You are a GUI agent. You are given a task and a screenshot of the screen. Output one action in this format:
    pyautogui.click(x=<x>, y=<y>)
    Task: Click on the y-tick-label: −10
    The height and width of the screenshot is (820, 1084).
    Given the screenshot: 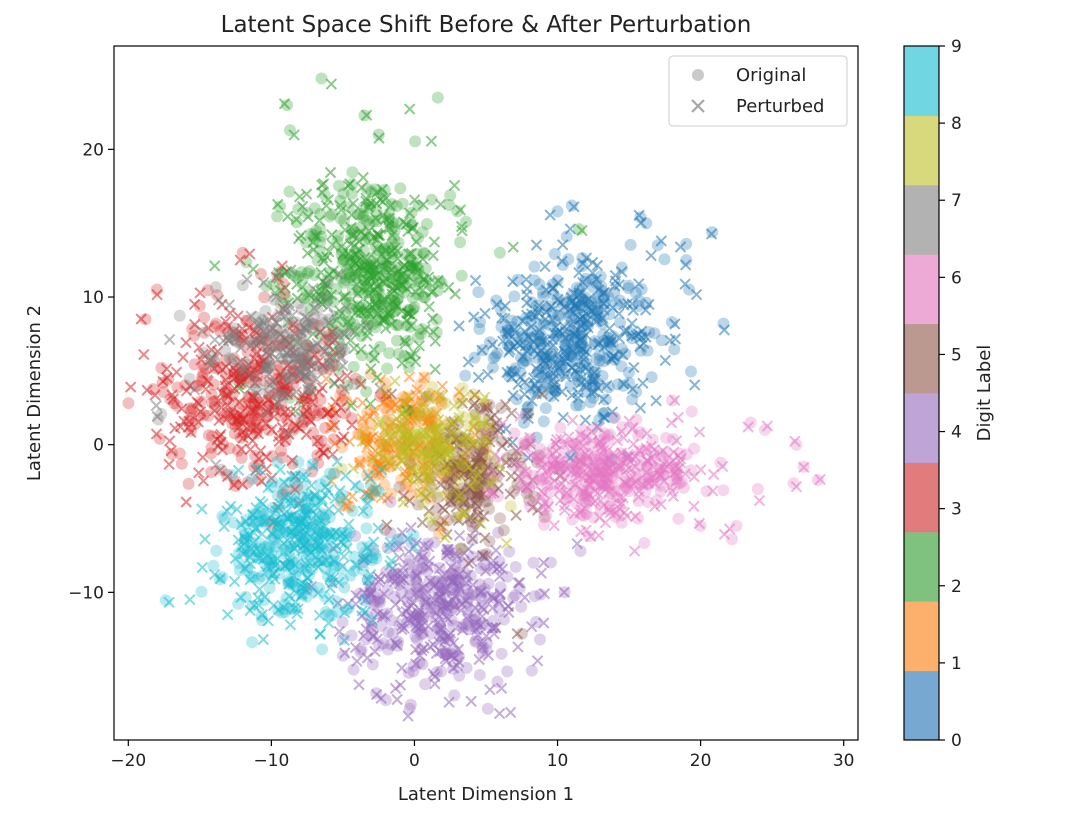 What is the action you would take?
    pyautogui.click(x=86, y=593)
    